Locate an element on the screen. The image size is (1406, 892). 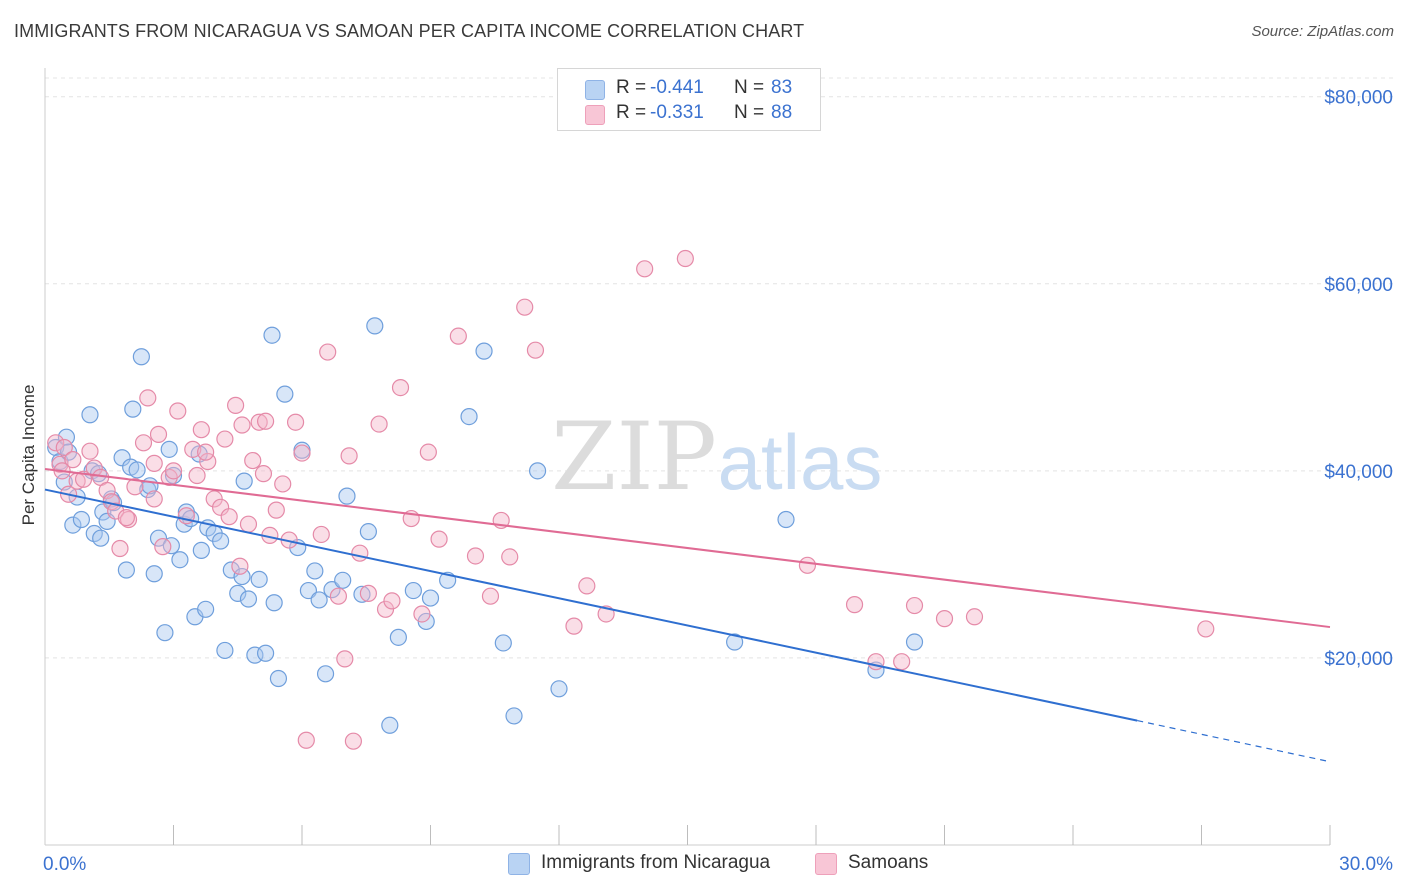
y-tick-label: $20,000 is located at coordinates (1358, 659).